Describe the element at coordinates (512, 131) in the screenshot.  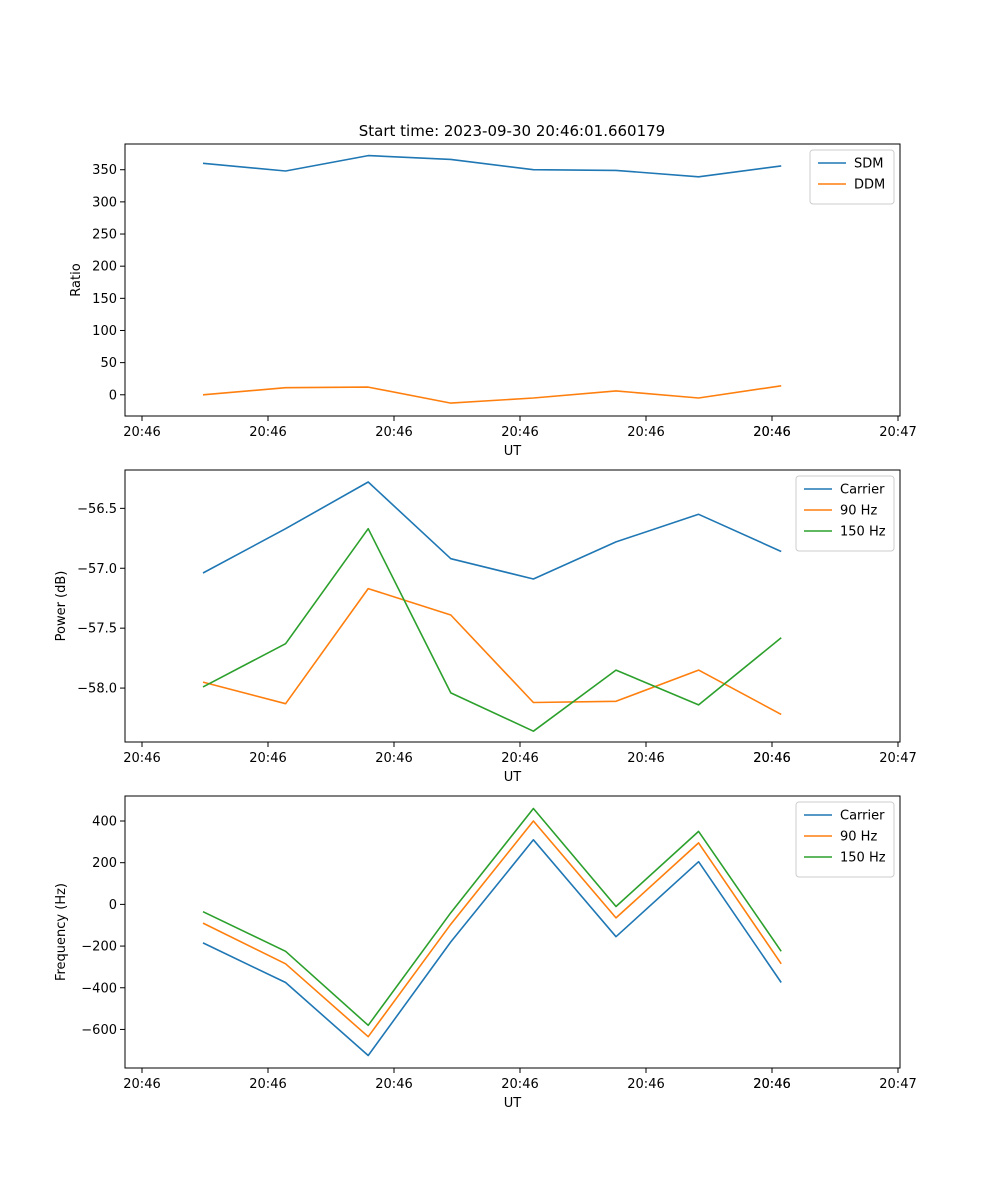
I see `figure-title: Start time: 2023-09-30 20:46:01.660179` at that location.